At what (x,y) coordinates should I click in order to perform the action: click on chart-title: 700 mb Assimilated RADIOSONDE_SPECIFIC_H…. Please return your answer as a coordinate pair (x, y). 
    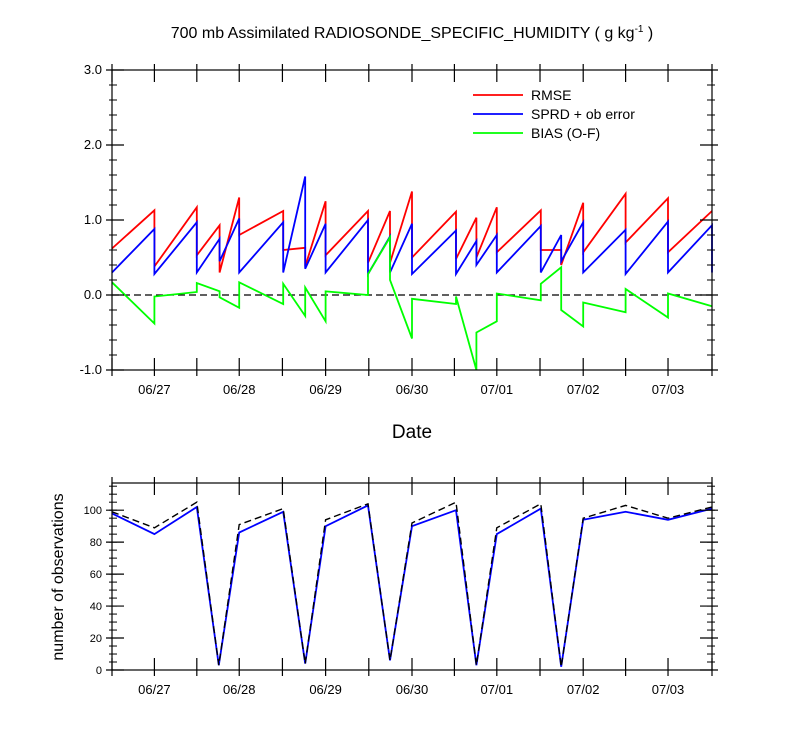
    Looking at the image, I should click on (412, 33).